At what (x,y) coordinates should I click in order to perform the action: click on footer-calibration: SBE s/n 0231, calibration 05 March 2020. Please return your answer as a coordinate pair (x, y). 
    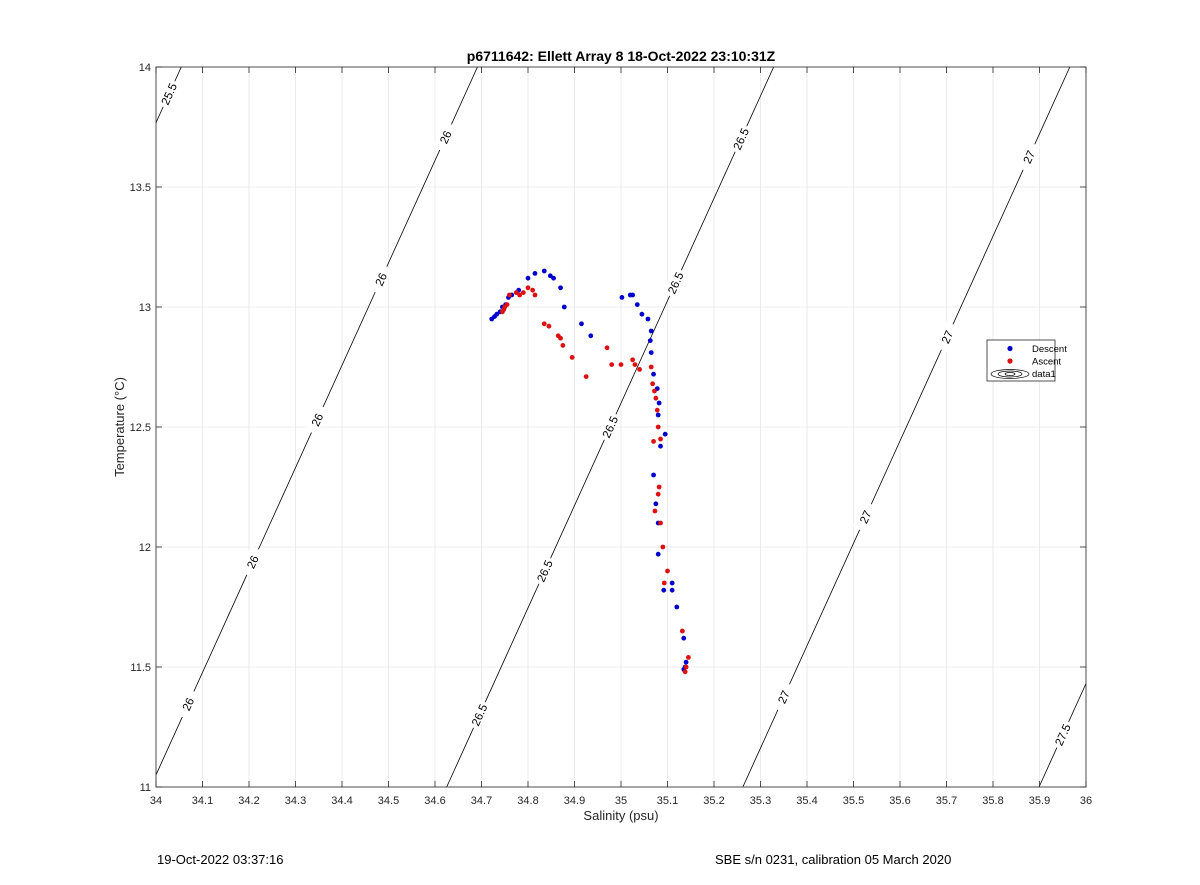
    Looking at the image, I should click on (833, 859).